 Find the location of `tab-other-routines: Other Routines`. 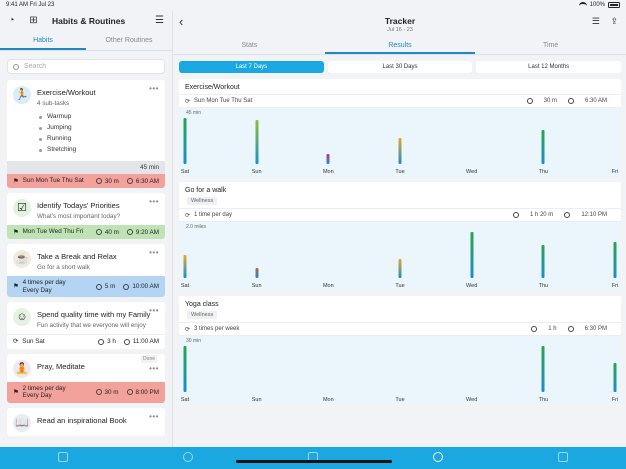

tab-other-routines: Other Routines is located at coordinates (129, 40).